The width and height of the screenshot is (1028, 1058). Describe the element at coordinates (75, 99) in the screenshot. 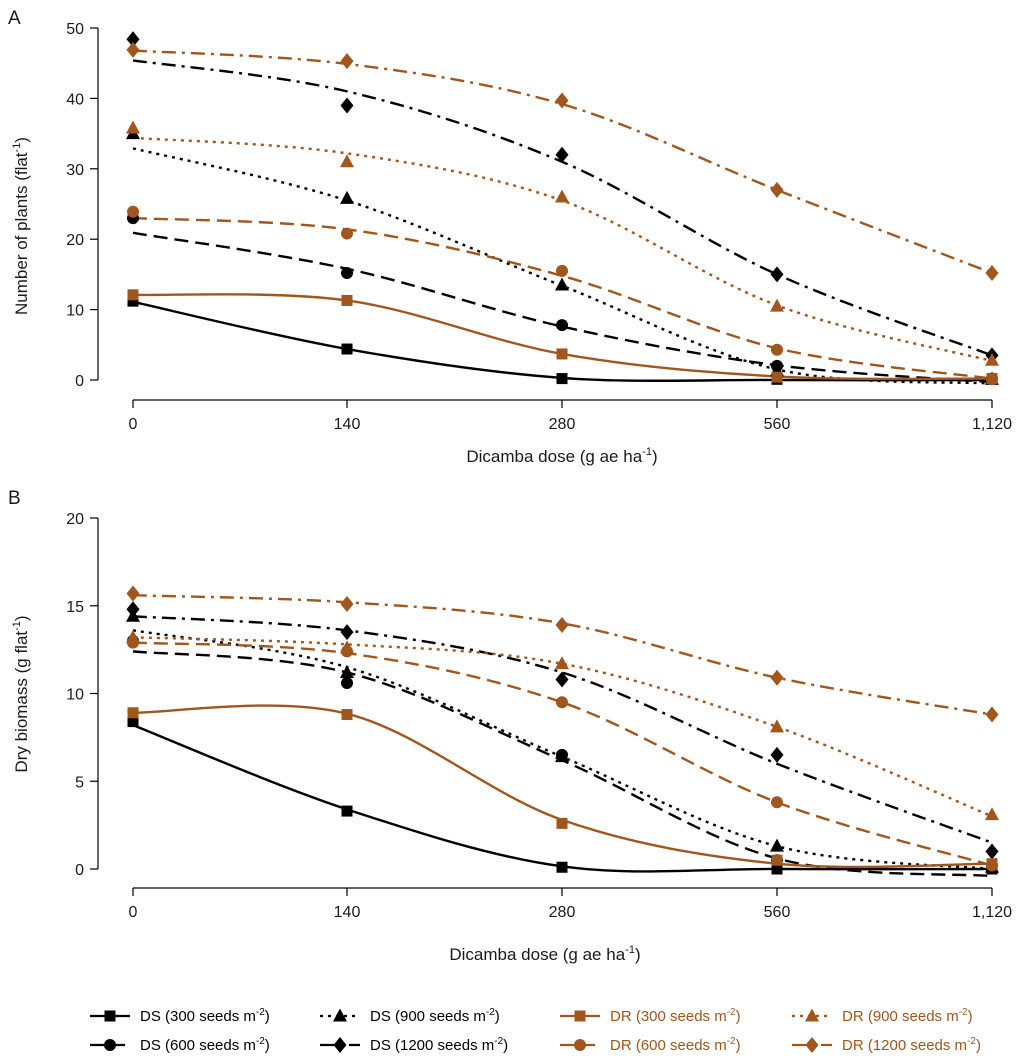

I see `panel-a-y-tick-label: 40` at that location.